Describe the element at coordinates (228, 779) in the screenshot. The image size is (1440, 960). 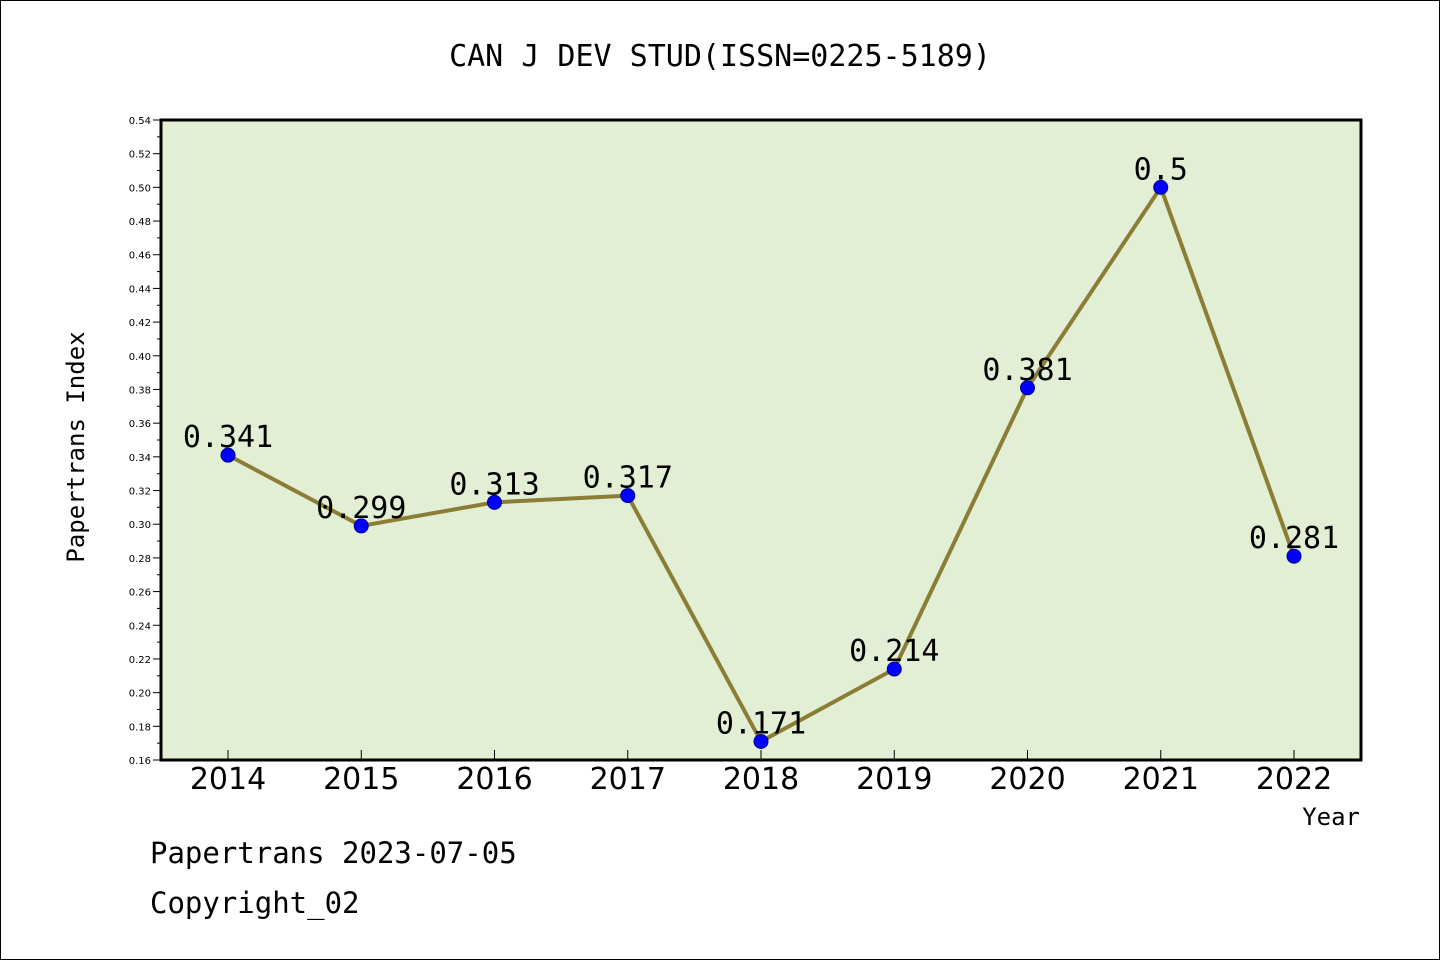
I see `x-tick-label: 2014` at that location.